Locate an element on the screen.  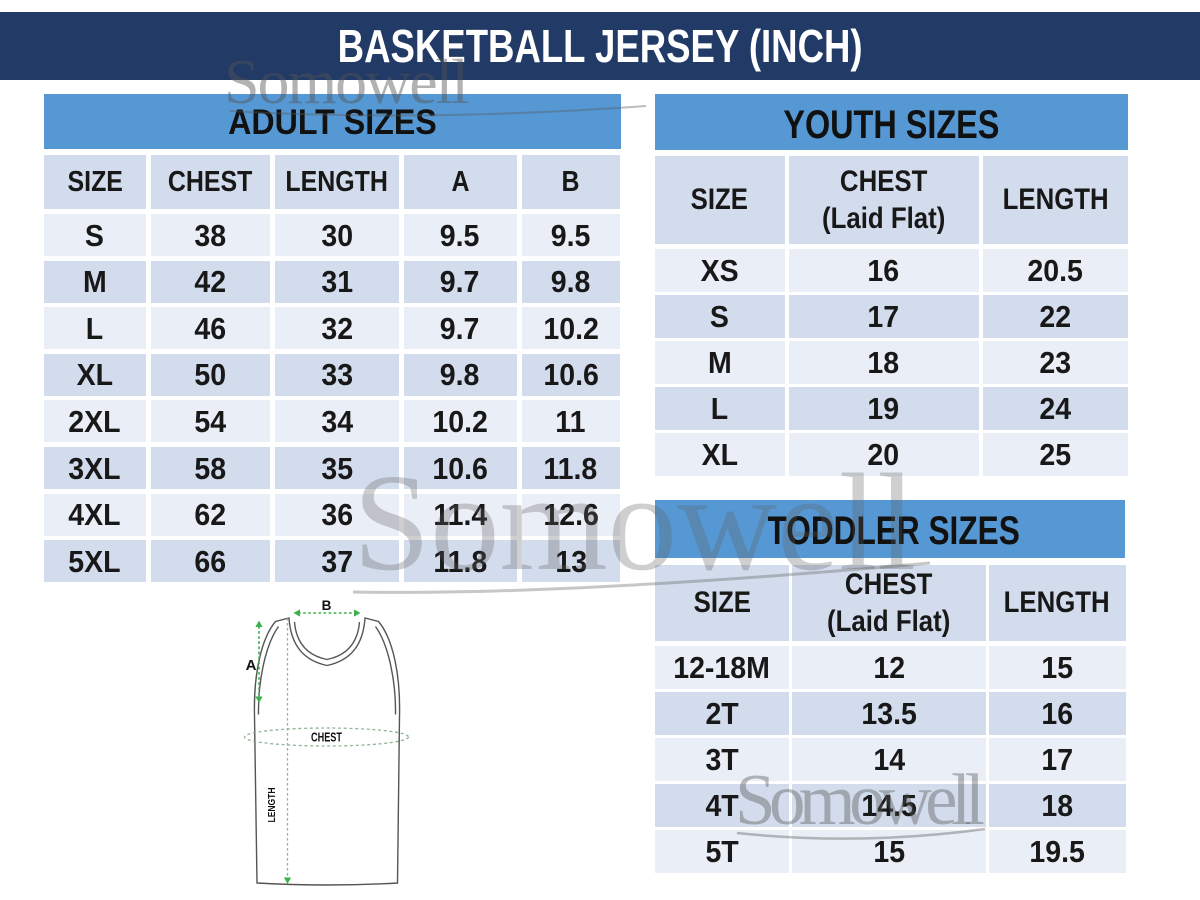
svg-text: CHEST is located at coordinates (326, 738).